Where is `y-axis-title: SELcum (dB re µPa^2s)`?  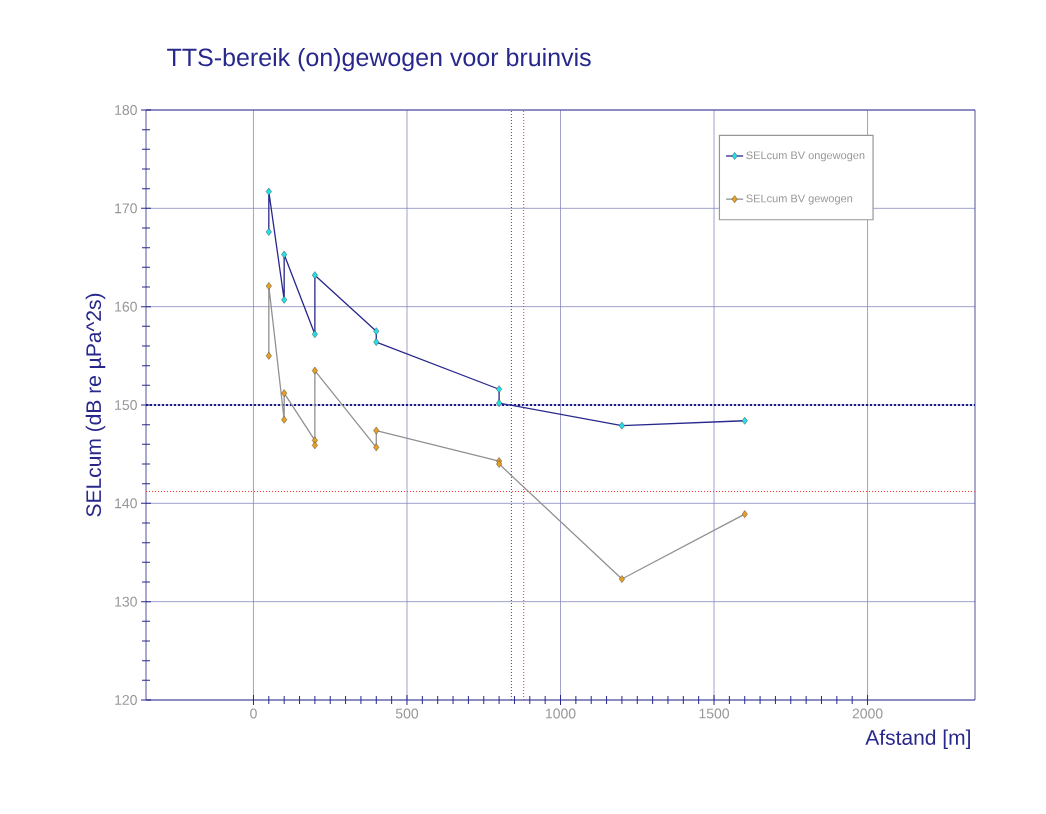 y-axis-title: SELcum (dB re µPa^2s) is located at coordinates (95, 405).